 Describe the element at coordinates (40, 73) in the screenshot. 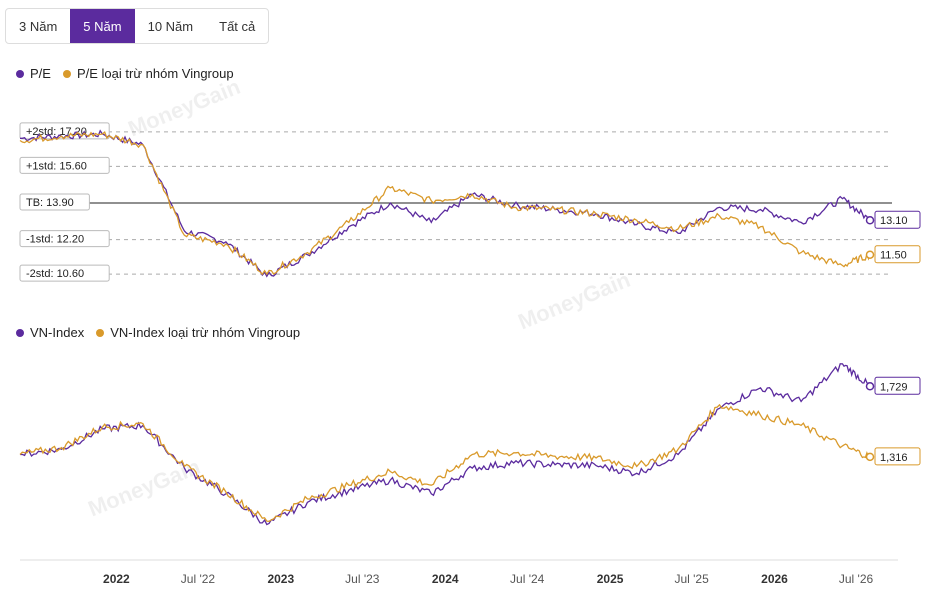

I see `legend-label: P/E` at that location.